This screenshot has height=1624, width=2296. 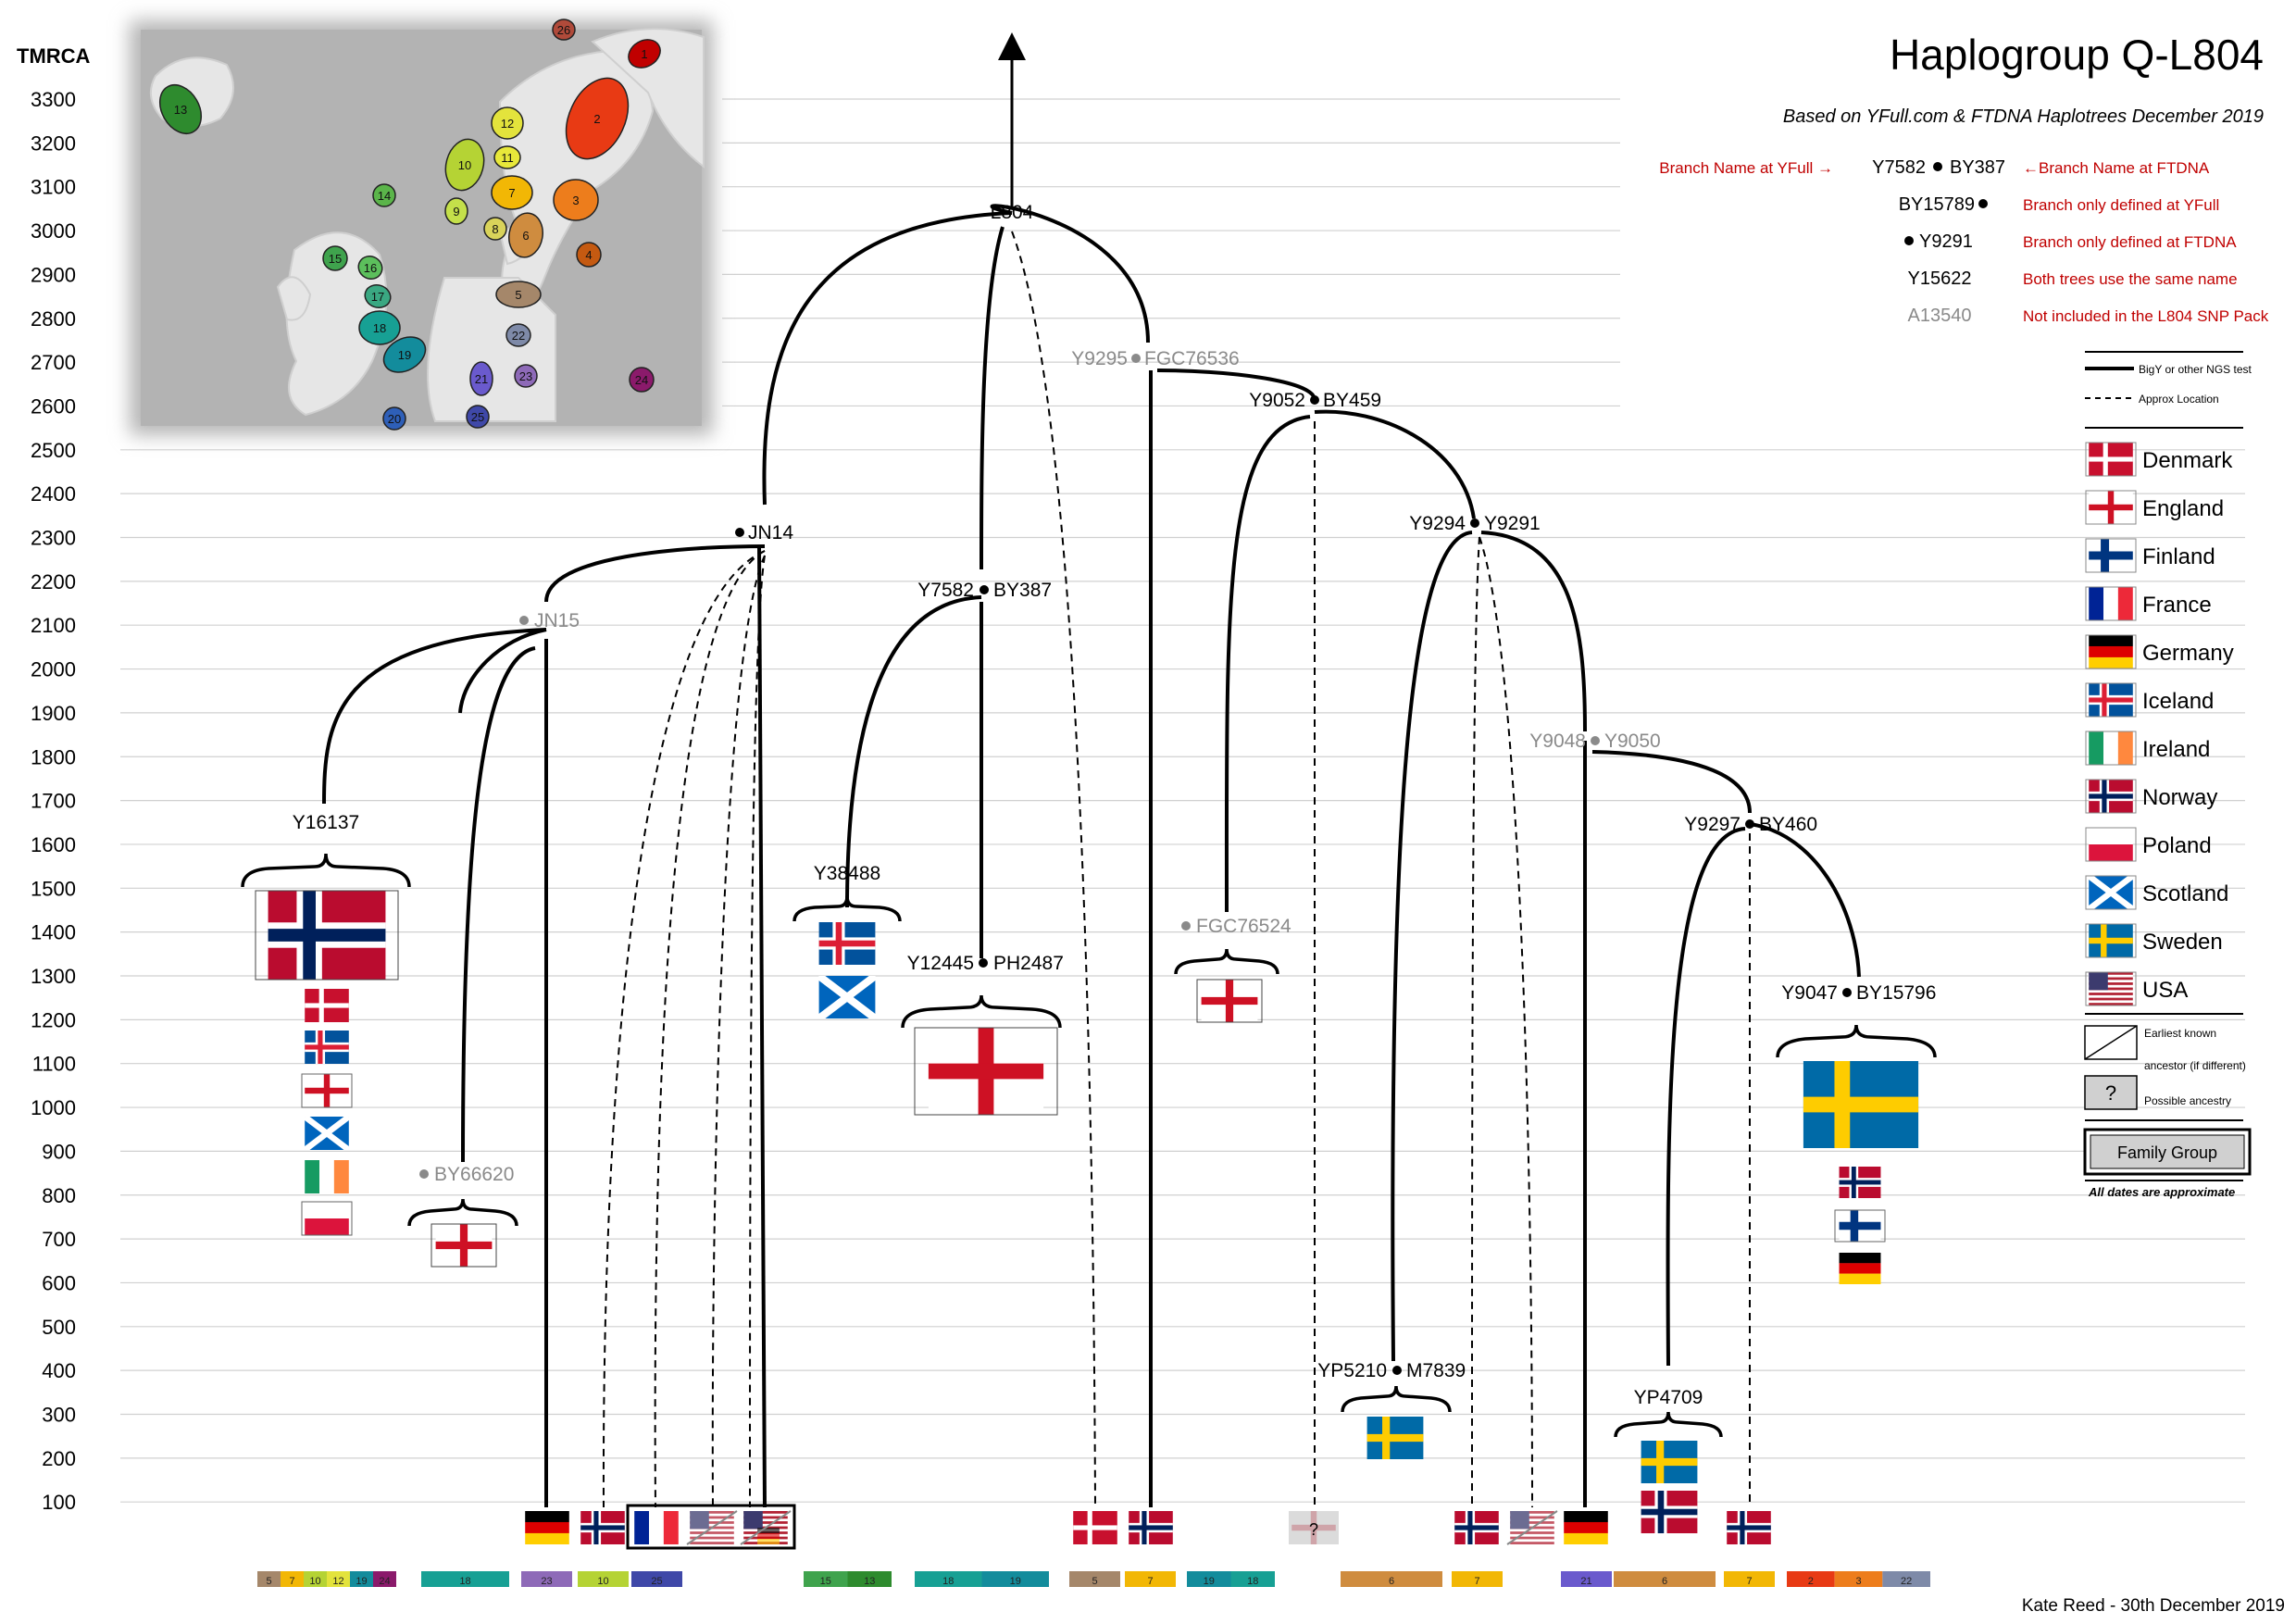 What do you see at coordinates (2111, 1042) in the screenshot?
I see `earliest-ancestor-sample` at bounding box center [2111, 1042].